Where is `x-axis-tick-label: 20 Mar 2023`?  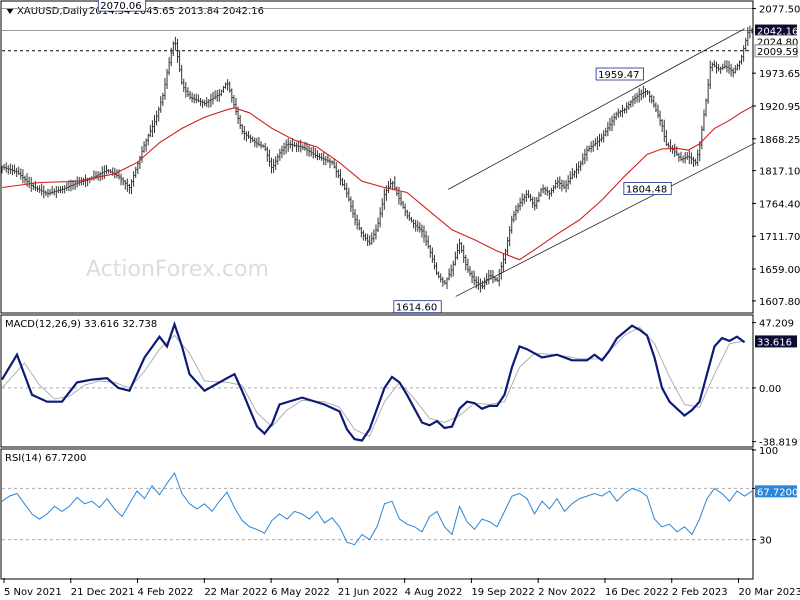 x-axis-tick-label: 20 Mar 2023 is located at coordinates (769, 592).